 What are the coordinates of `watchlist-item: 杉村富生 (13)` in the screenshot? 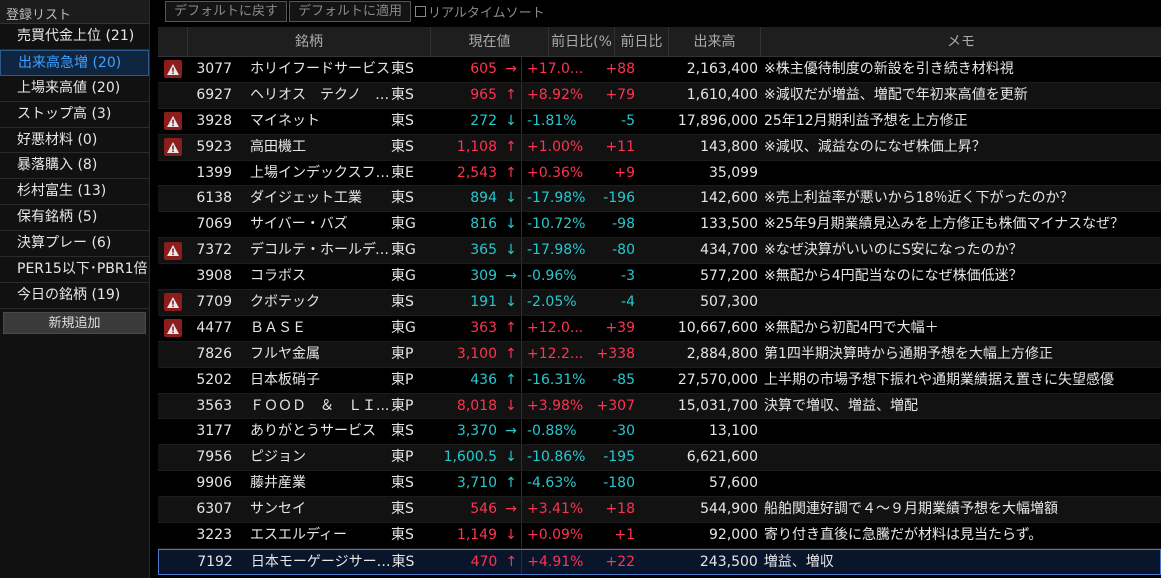 It's located at (74, 192).